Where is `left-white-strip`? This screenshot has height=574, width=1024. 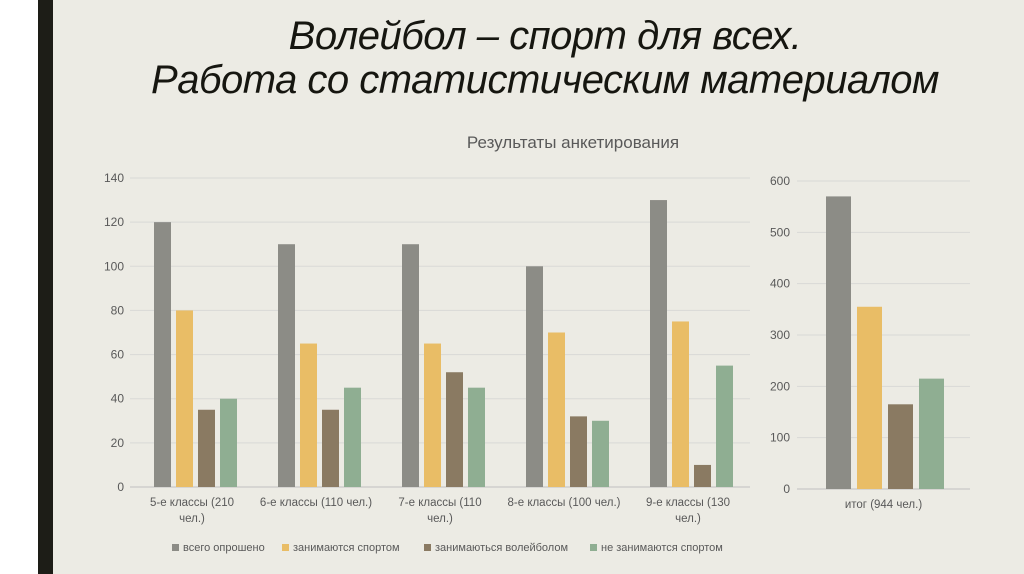
left-white-strip is located at coordinates (20, 287).